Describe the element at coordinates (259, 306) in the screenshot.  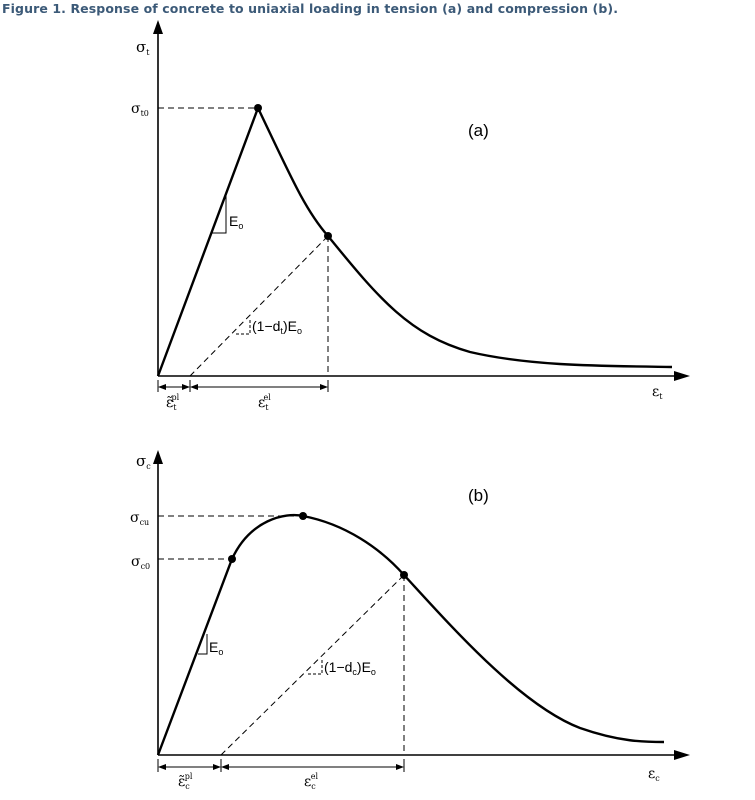
I see `tension-unload-line` at that location.